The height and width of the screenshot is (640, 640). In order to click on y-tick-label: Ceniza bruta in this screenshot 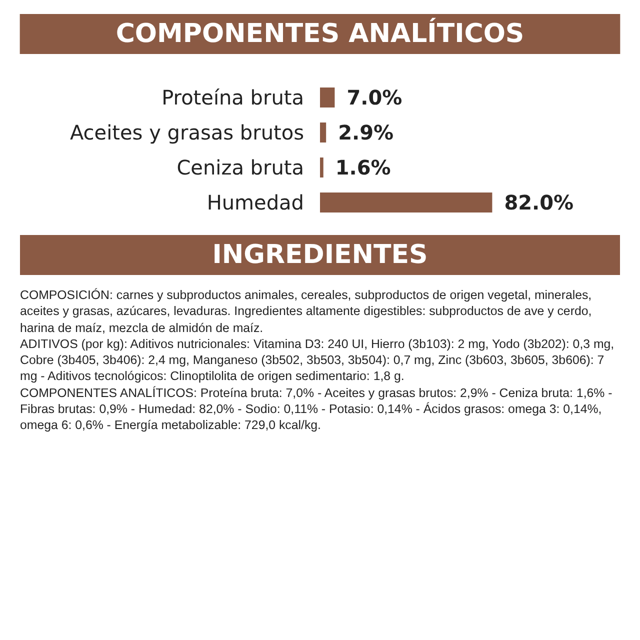, I will do `click(240, 168)`.